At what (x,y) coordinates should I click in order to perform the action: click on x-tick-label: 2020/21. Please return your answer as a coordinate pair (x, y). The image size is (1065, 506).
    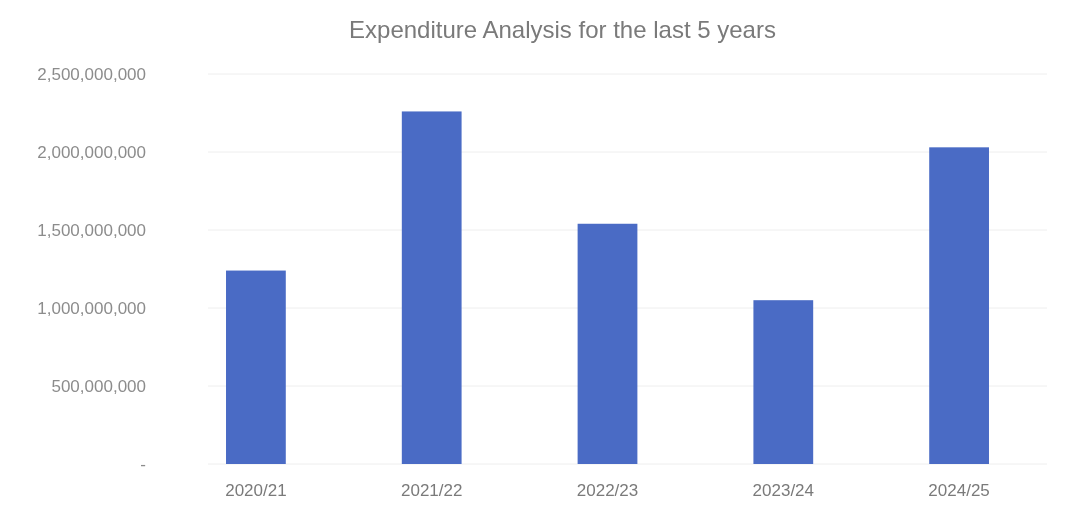
    Looking at the image, I should click on (256, 490).